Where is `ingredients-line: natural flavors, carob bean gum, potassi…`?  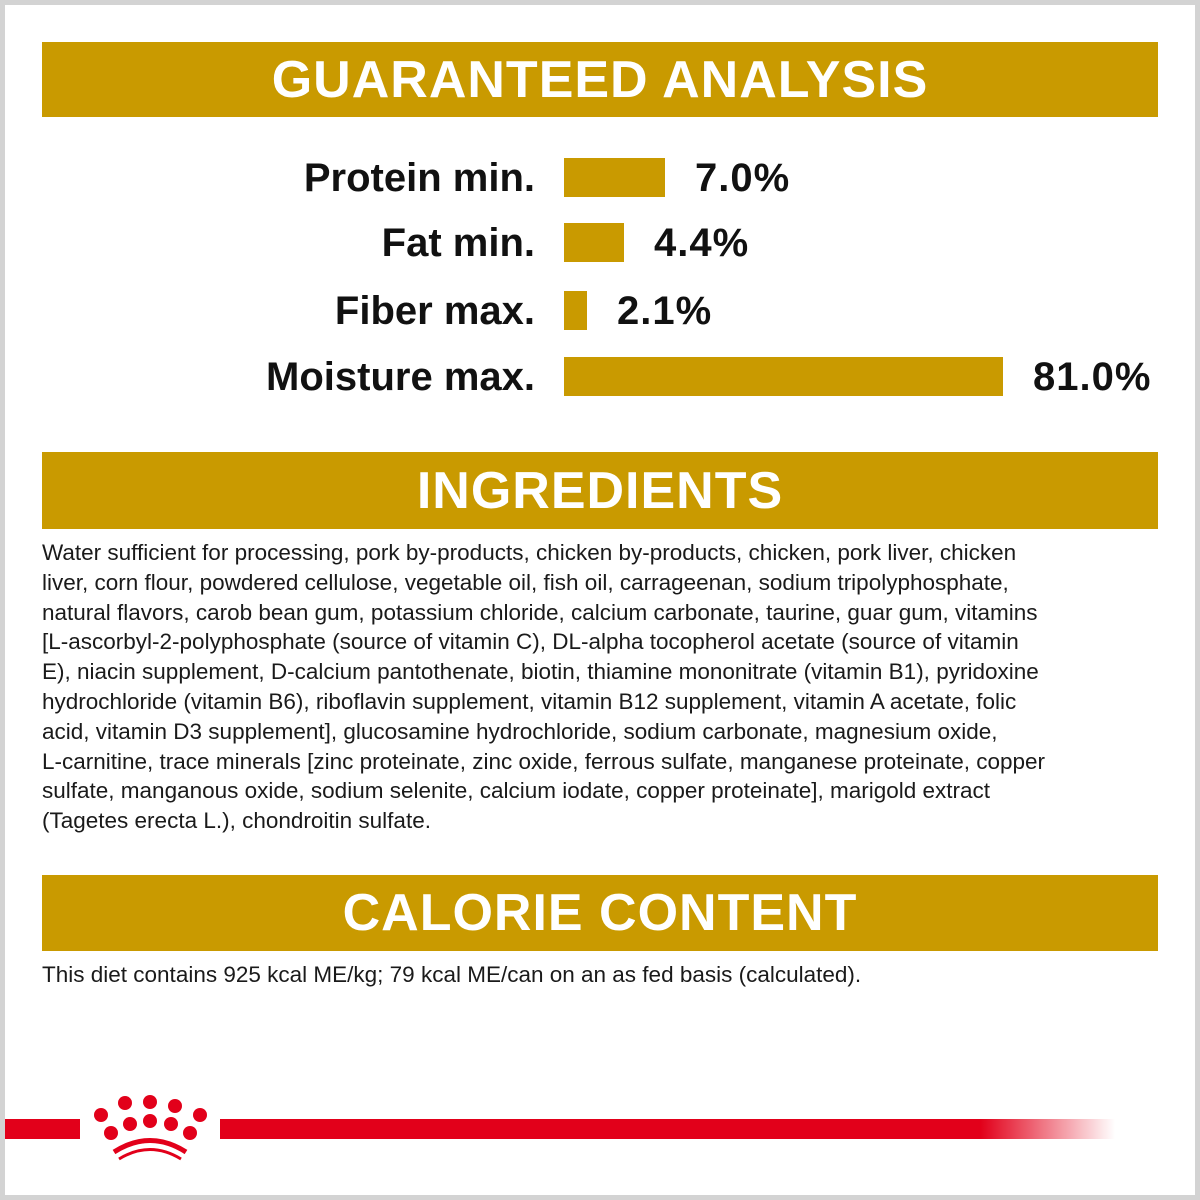 ingredients-line: natural flavors, carob bean gum, potassi… is located at coordinates (540, 612).